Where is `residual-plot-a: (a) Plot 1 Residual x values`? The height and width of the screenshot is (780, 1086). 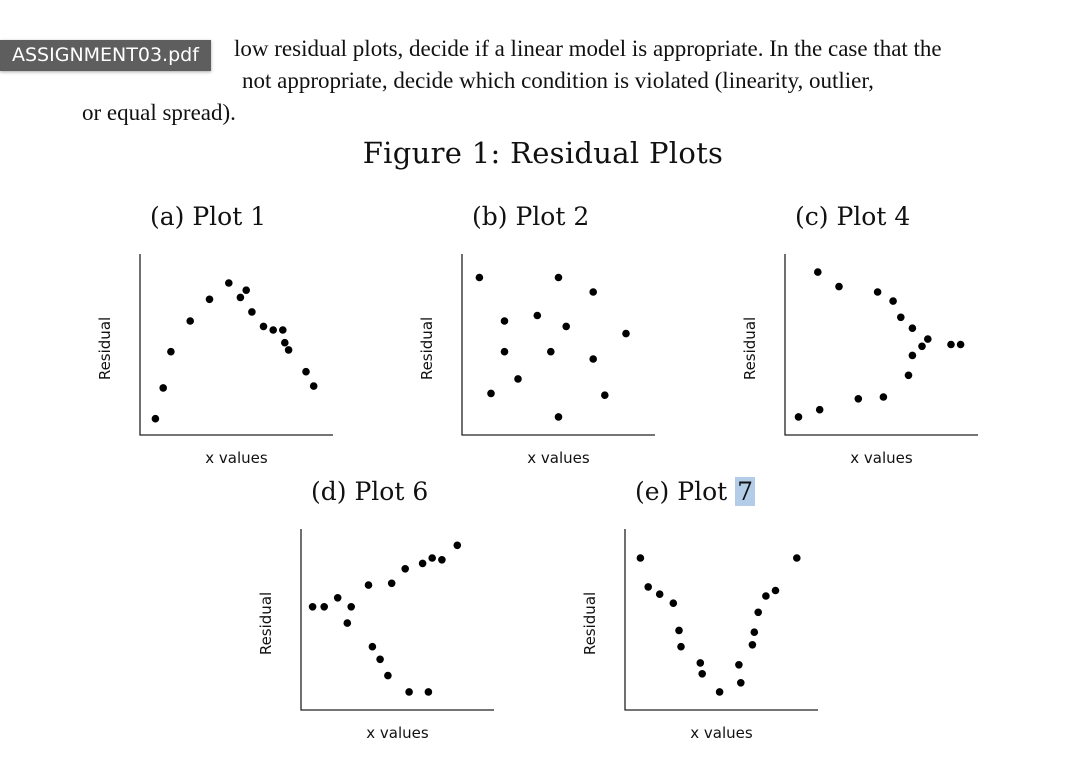
residual-plot-a: (a) Plot 1 Residual x values is located at coordinates (222, 337).